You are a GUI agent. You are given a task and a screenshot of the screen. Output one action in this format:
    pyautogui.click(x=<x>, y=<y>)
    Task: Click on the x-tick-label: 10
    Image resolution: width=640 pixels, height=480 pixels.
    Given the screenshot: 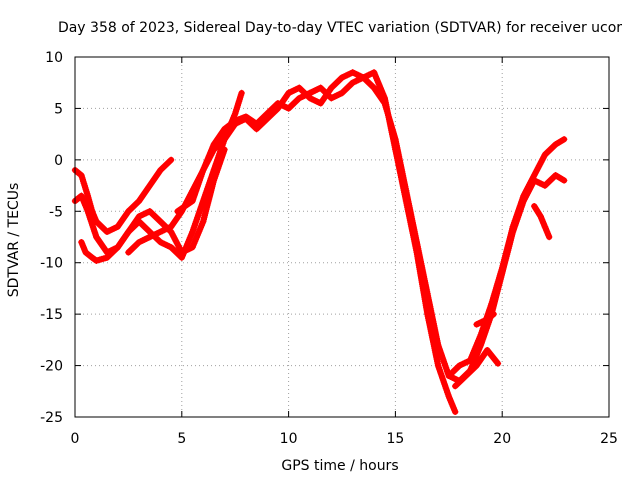 What is the action you would take?
    pyautogui.click(x=289, y=439)
    